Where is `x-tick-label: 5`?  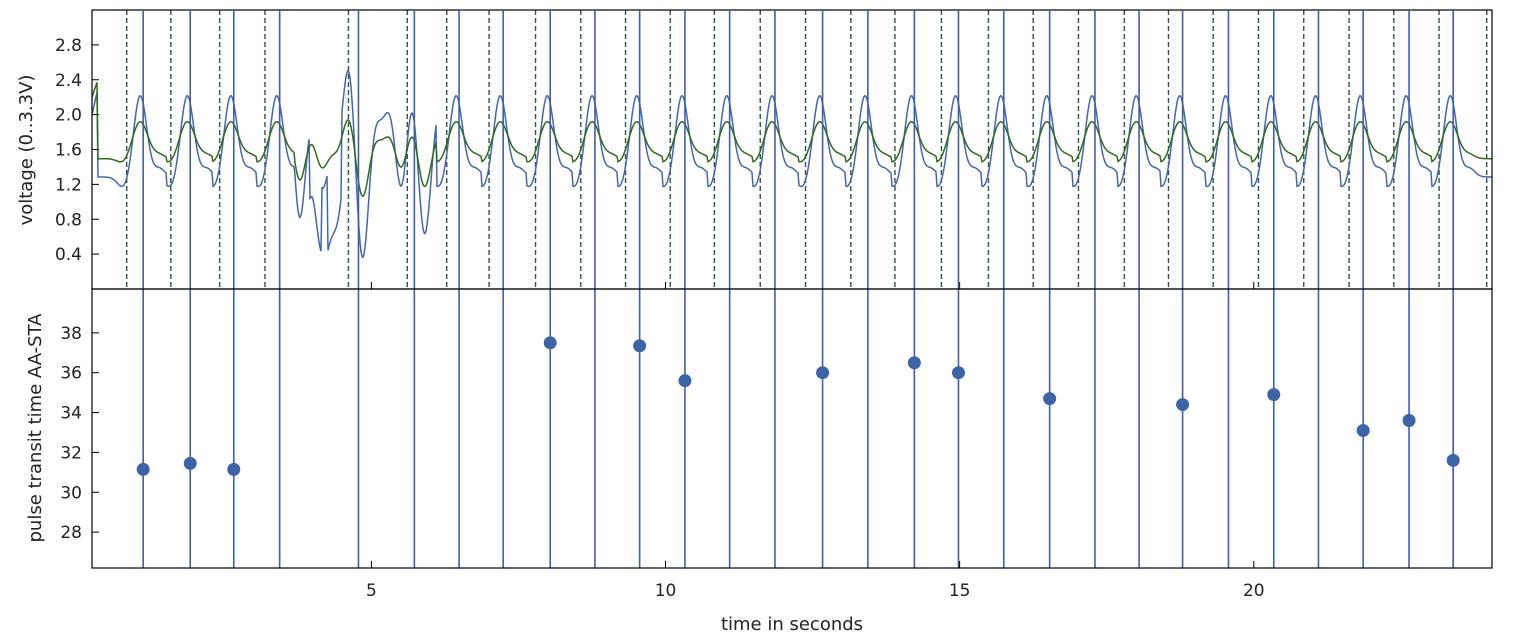 x-tick-label: 5 is located at coordinates (371, 591).